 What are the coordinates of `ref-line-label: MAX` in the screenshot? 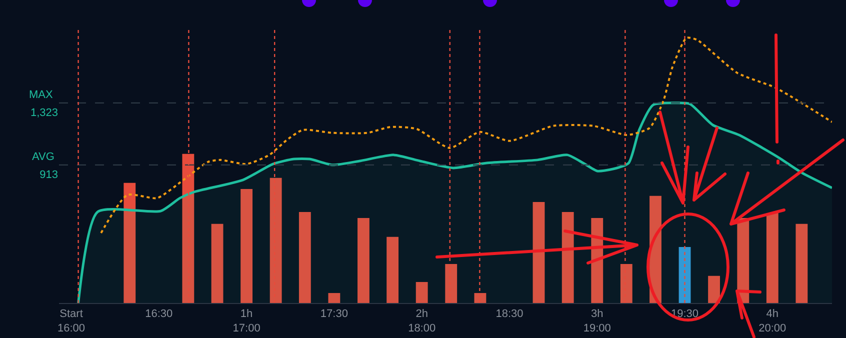 It's located at (41, 95).